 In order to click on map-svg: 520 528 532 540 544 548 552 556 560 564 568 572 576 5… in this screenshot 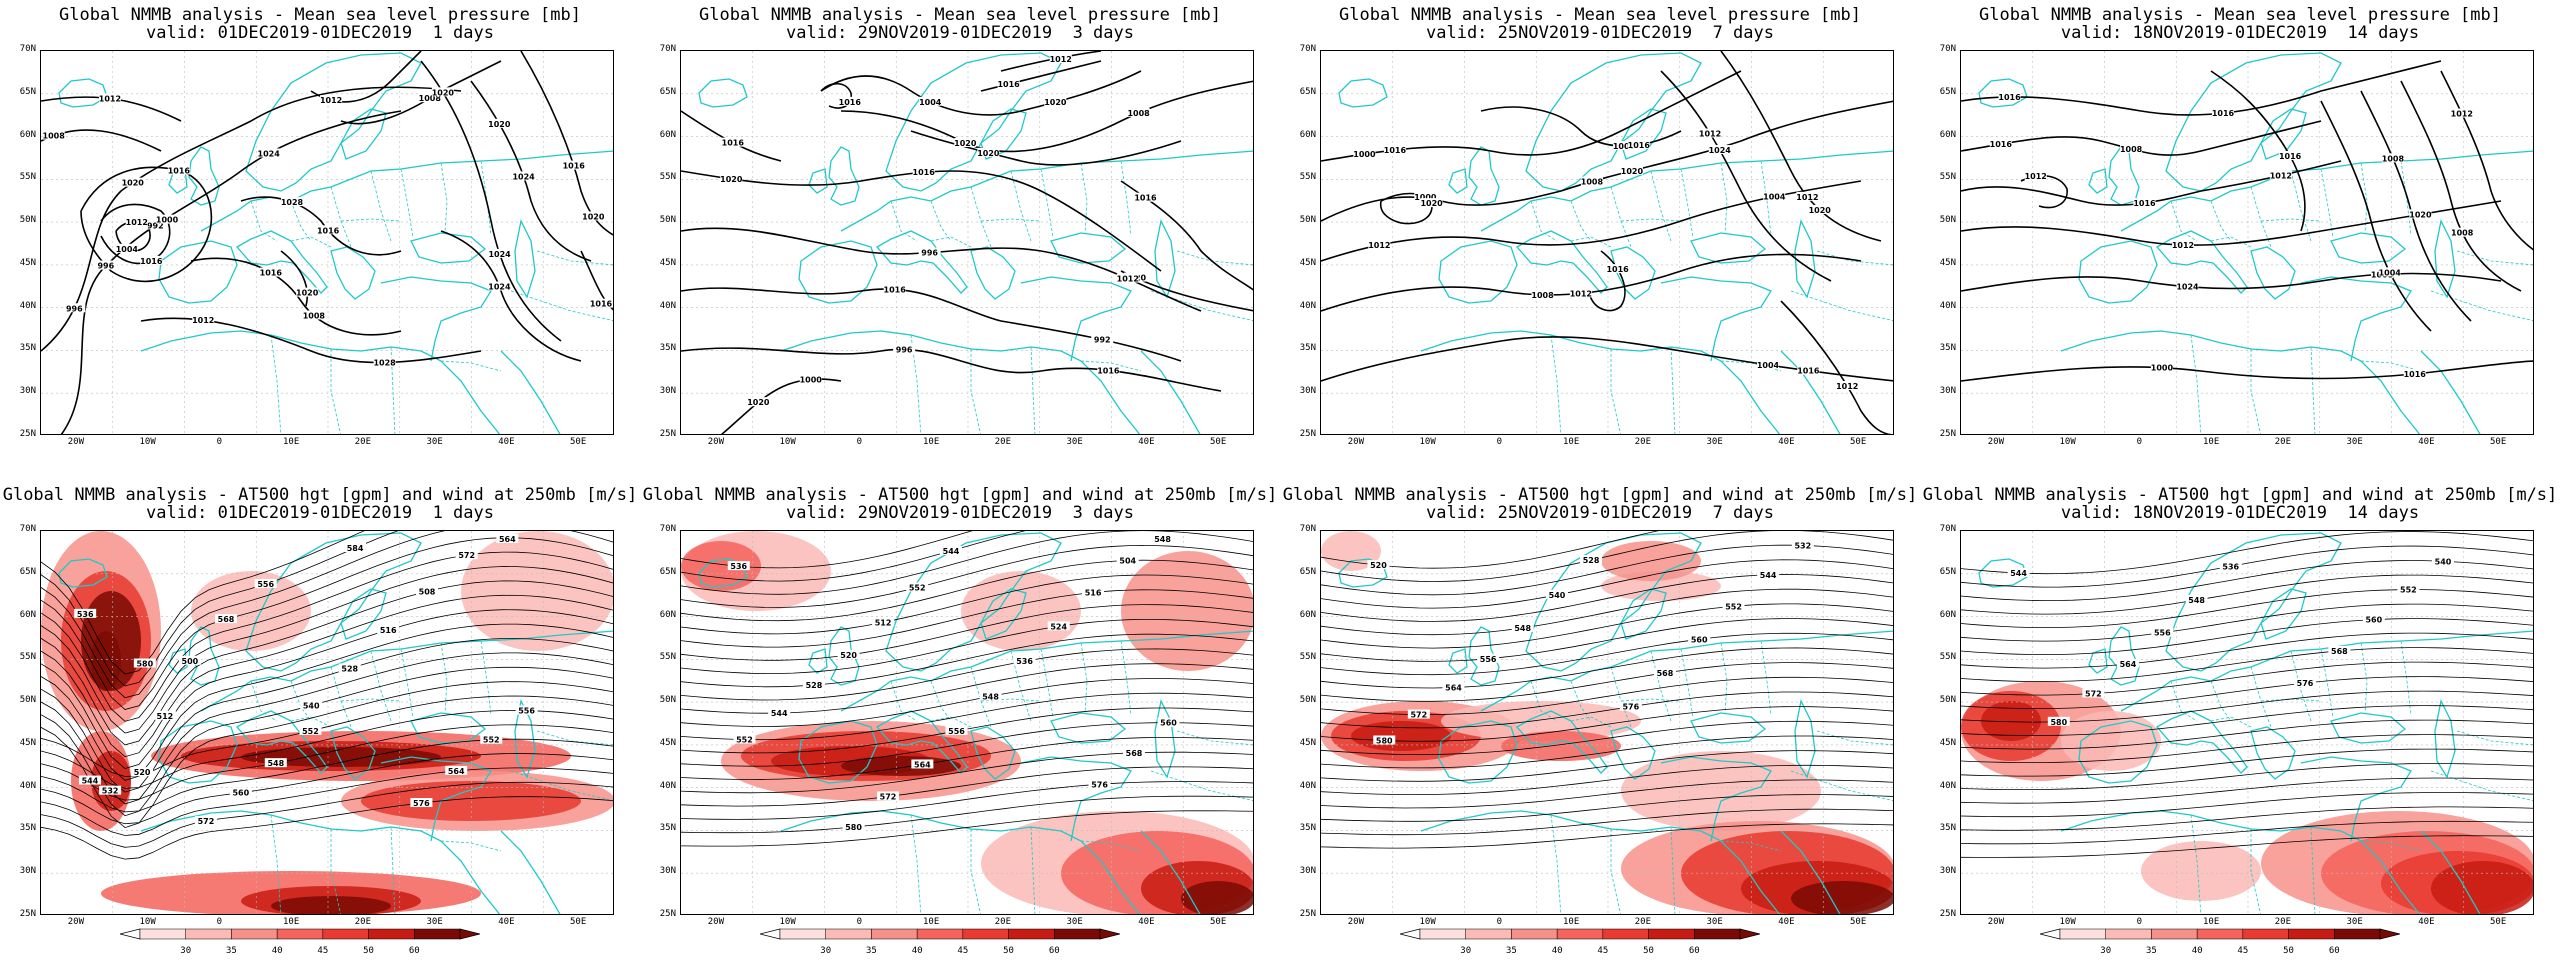, I will do `click(1607, 722)`.